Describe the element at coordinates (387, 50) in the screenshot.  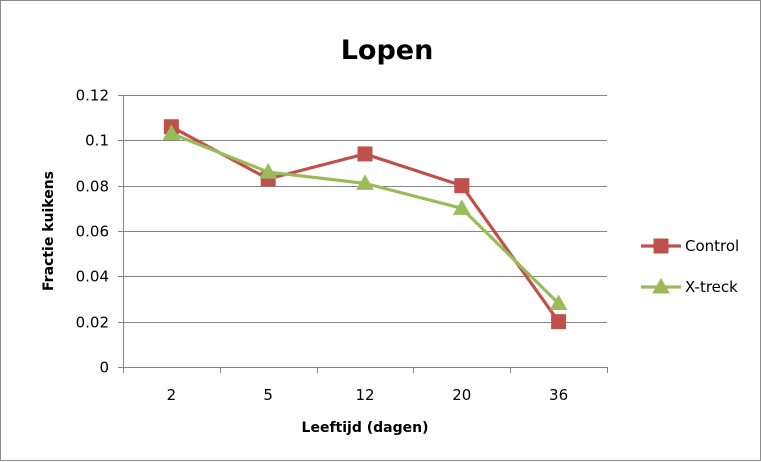
I see `chart-title: Lopen` at that location.